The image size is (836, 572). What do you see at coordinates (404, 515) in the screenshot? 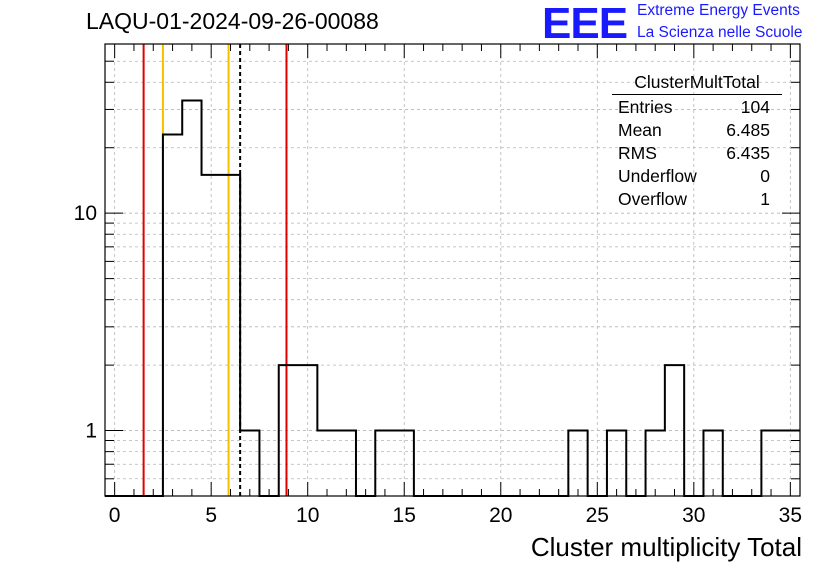
I see `x-tick-label: 15` at bounding box center [404, 515].